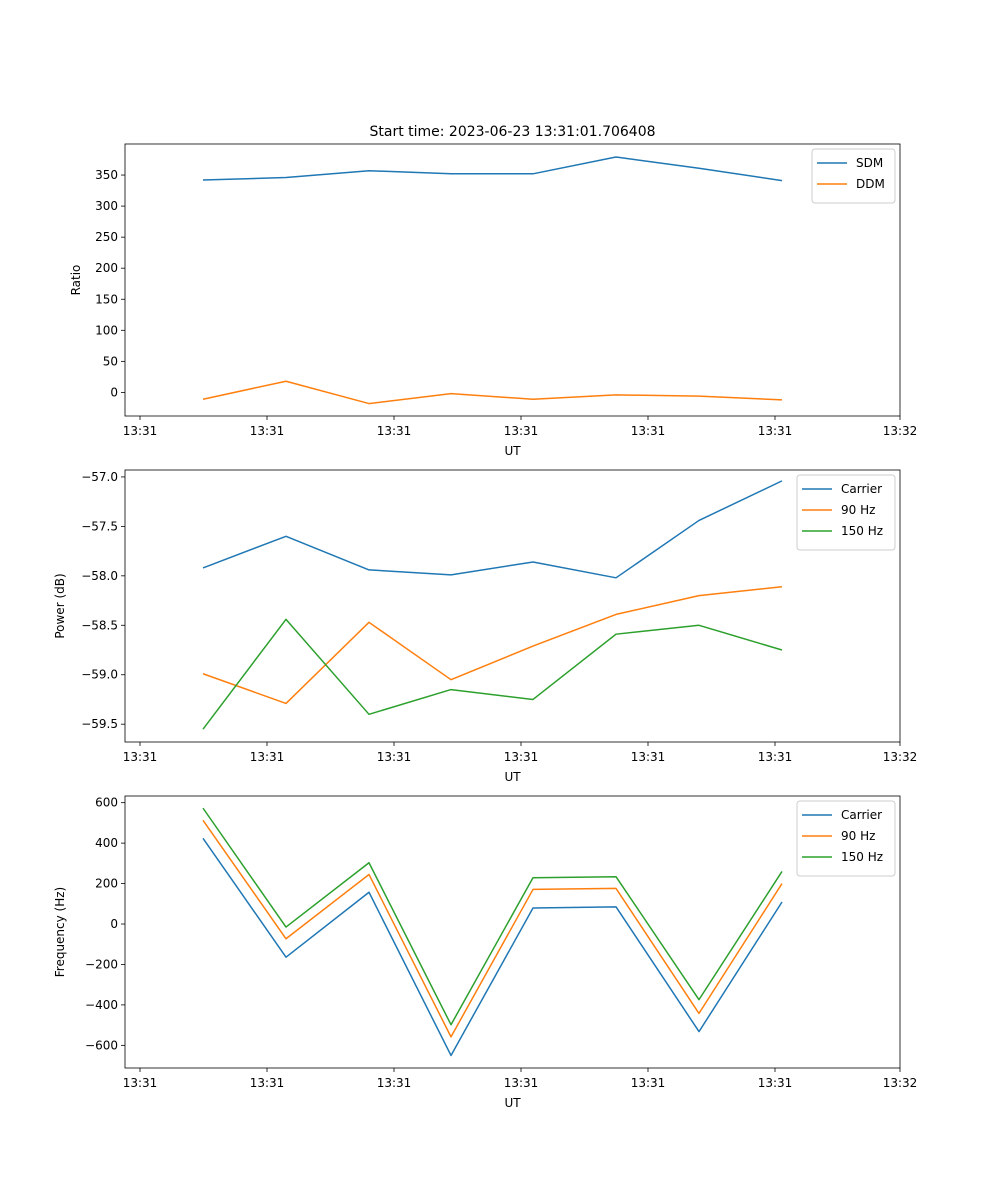  Describe the element at coordinates (106, 330) in the screenshot. I see `y-tick-label: 100` at that location.